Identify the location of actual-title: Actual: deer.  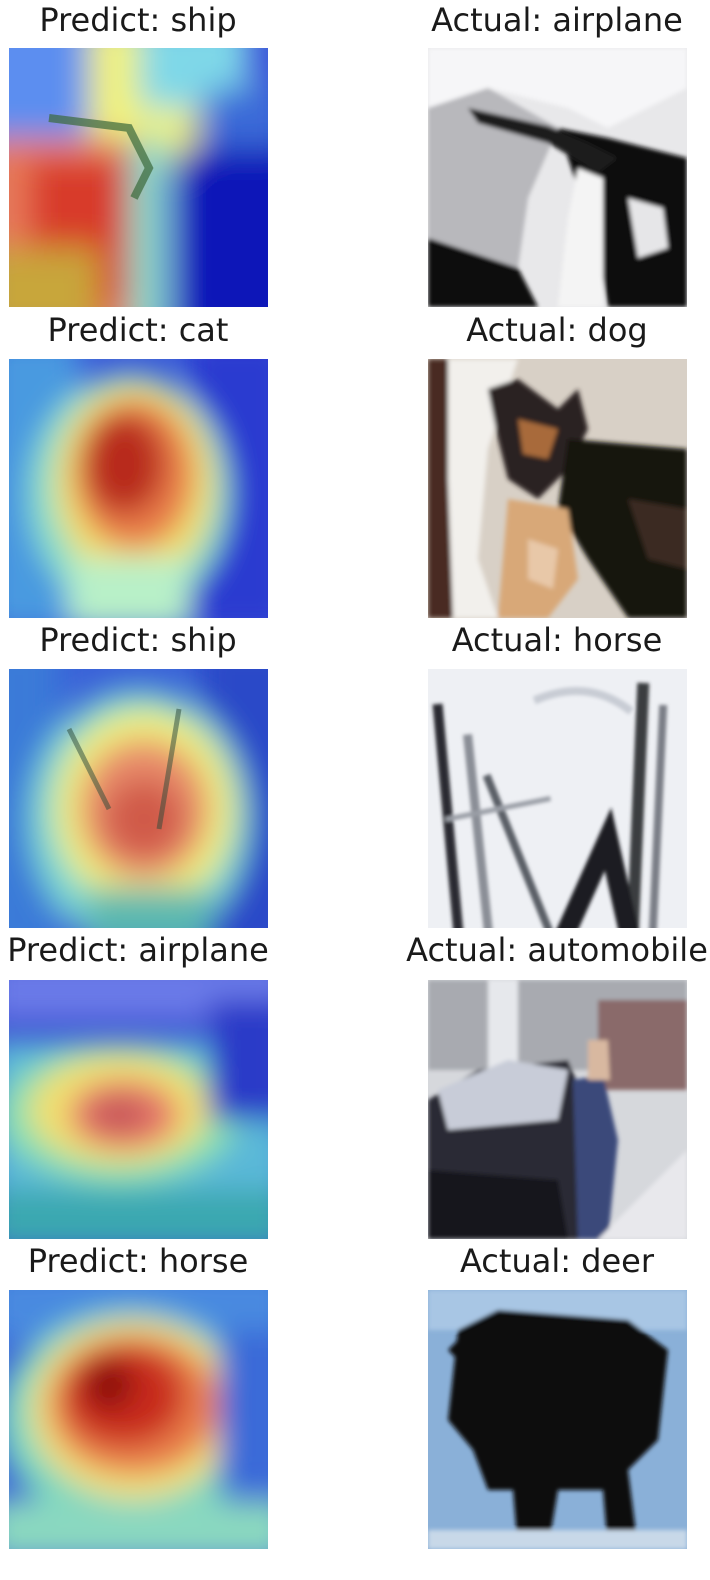
(557, 1261).